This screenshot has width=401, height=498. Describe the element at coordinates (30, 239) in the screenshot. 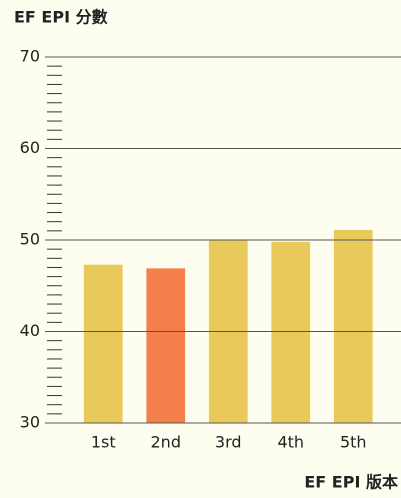

I see `y-tick-label: 50` at that location.